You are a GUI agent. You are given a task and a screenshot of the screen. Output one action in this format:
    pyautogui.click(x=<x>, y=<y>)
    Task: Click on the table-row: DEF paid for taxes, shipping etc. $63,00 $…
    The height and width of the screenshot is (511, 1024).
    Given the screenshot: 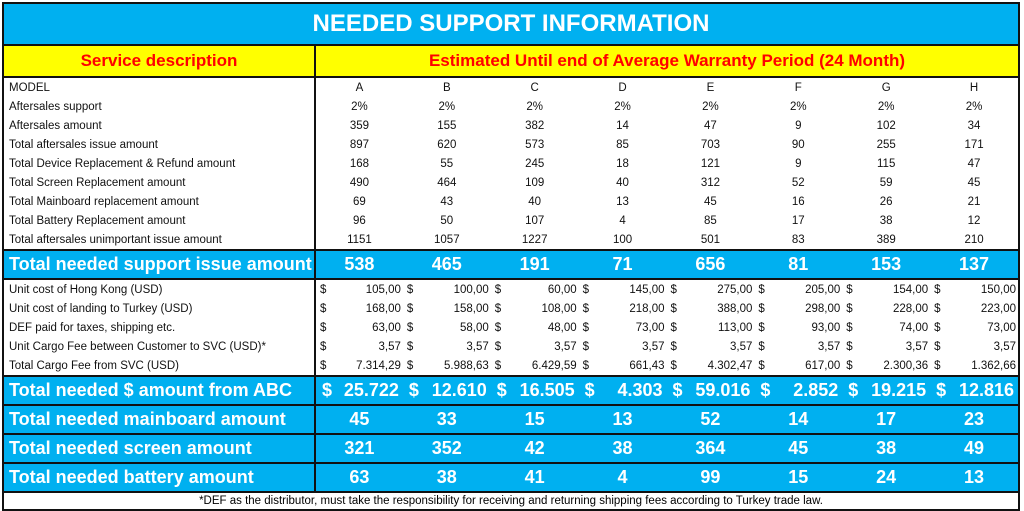 What is the action you would take?
    pyautogui.click(x=511, y=327)
    